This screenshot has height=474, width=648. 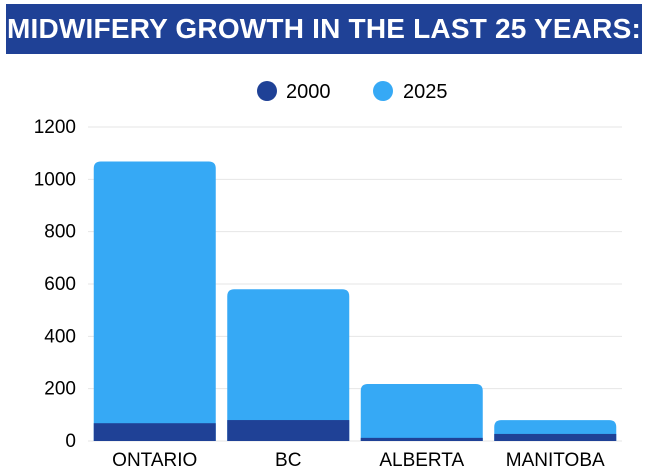 What do you see at coordinates (70, 441) in the screenshot?
I see `y-tick-label: 0` at bounding box center [70, 441].